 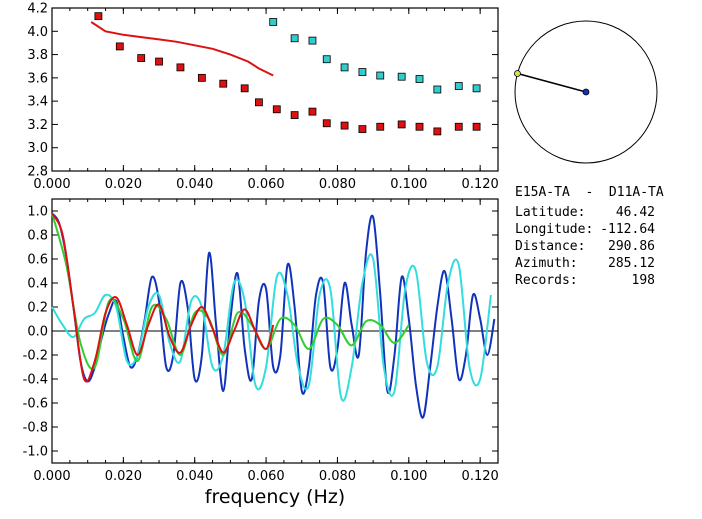 What do you see at coordinates (35, 356) in the screenshot?
I see `y-tick-label: -0.2` at bounding box center [35, 356].